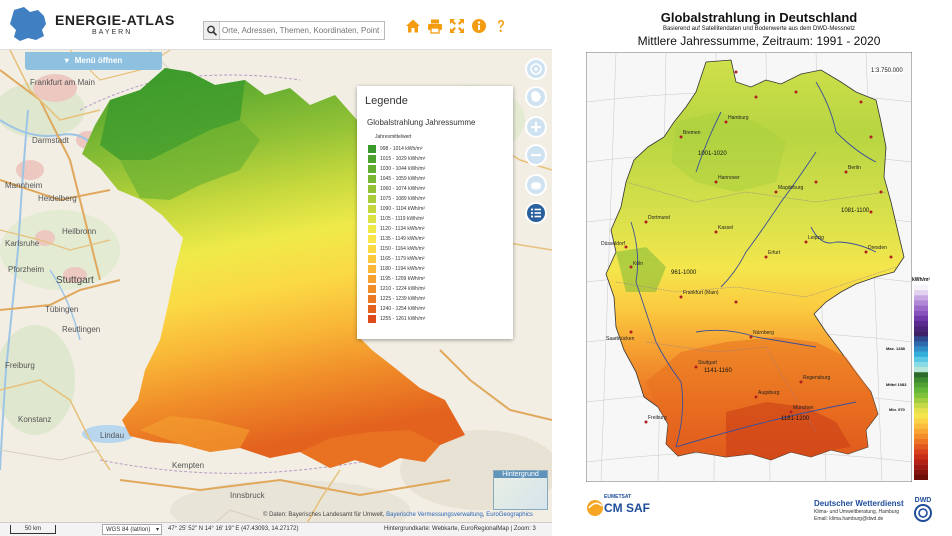  I want to click on zoom-in-button, so click(536, 127).